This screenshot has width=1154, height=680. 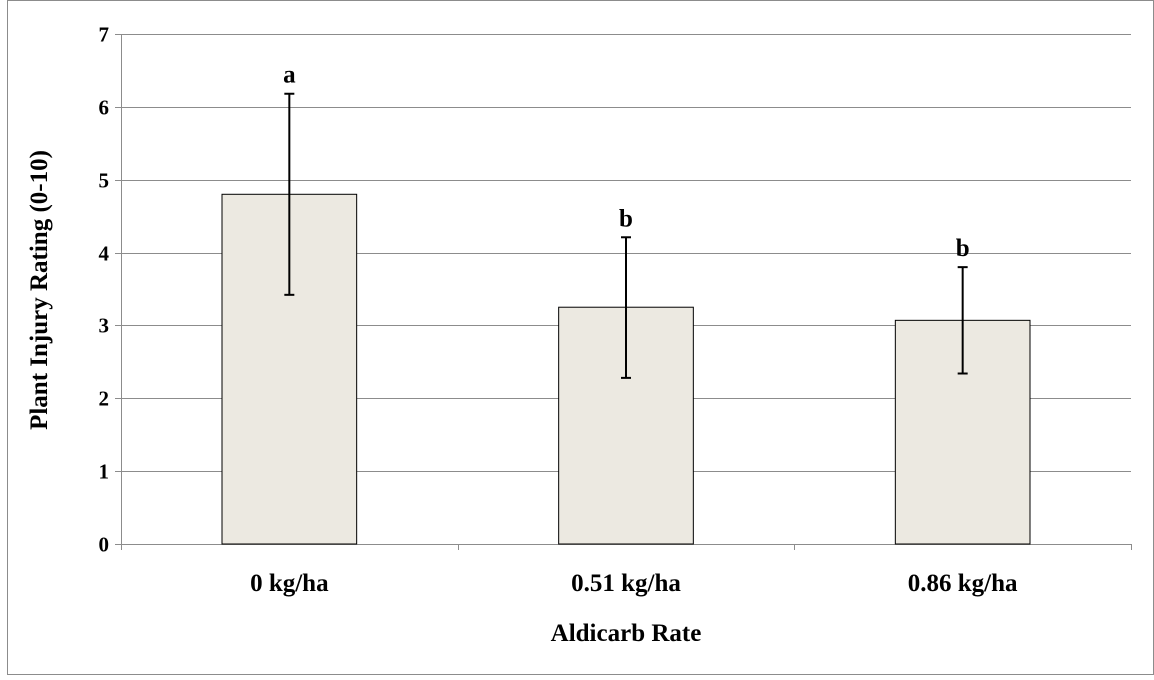 I want to click on significance-label: a, so click(x=289, y=75).